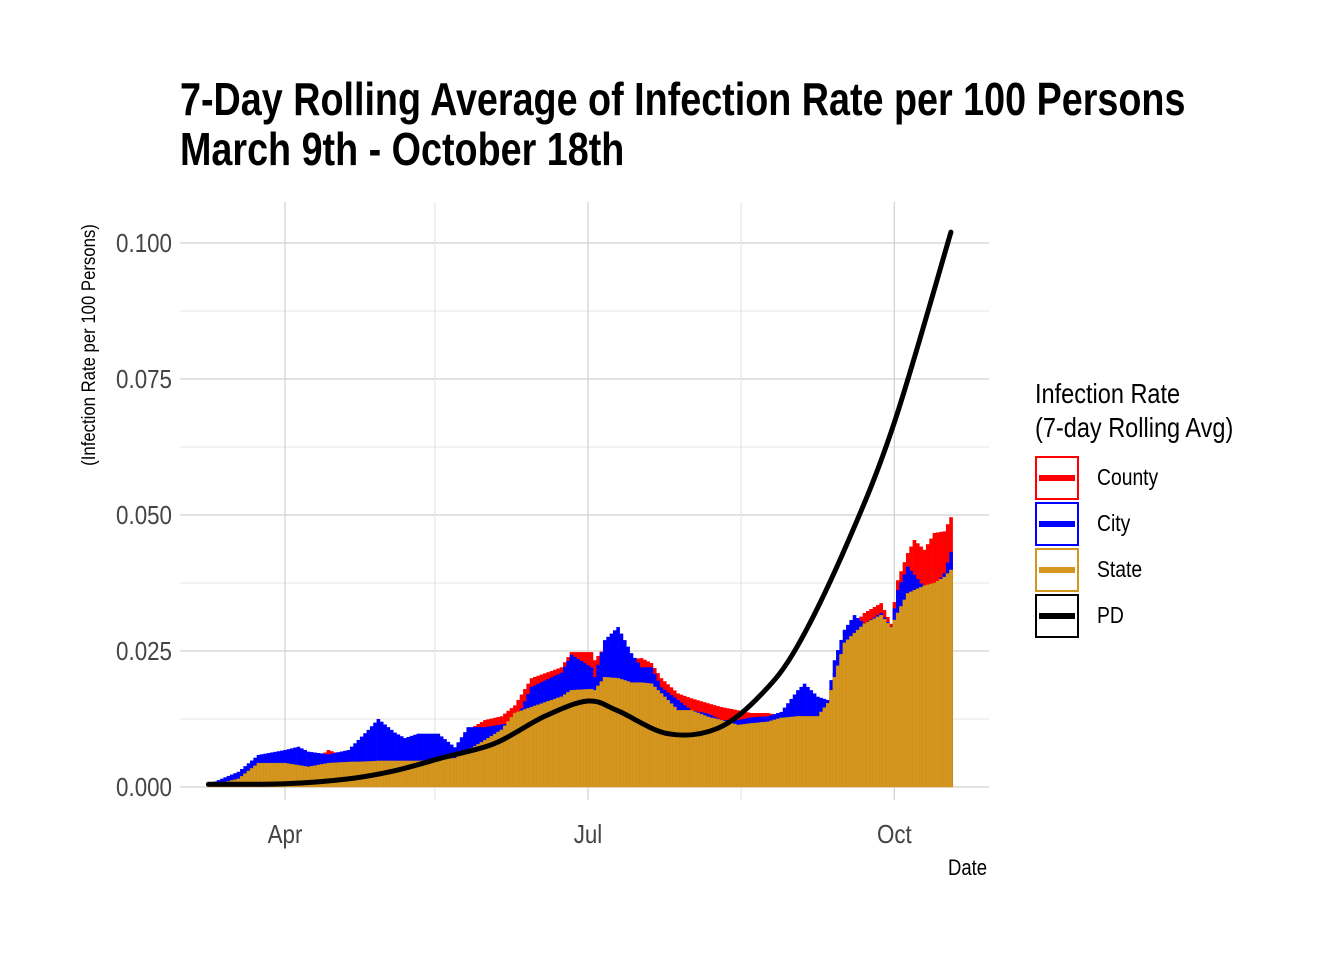 This screenshot has height=960, width=1344. What do you see at coordinates (1114, 523) in the screenshot?
I see `legend-label-city: City` at bounding box center [1114, 523].